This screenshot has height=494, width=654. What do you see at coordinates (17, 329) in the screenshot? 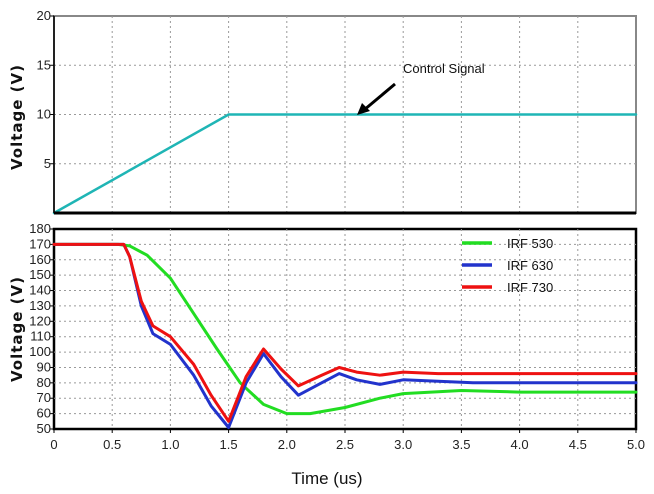
I see `bottom-y-axis-label: Voltage (V)` at bounding box center [17, 329].